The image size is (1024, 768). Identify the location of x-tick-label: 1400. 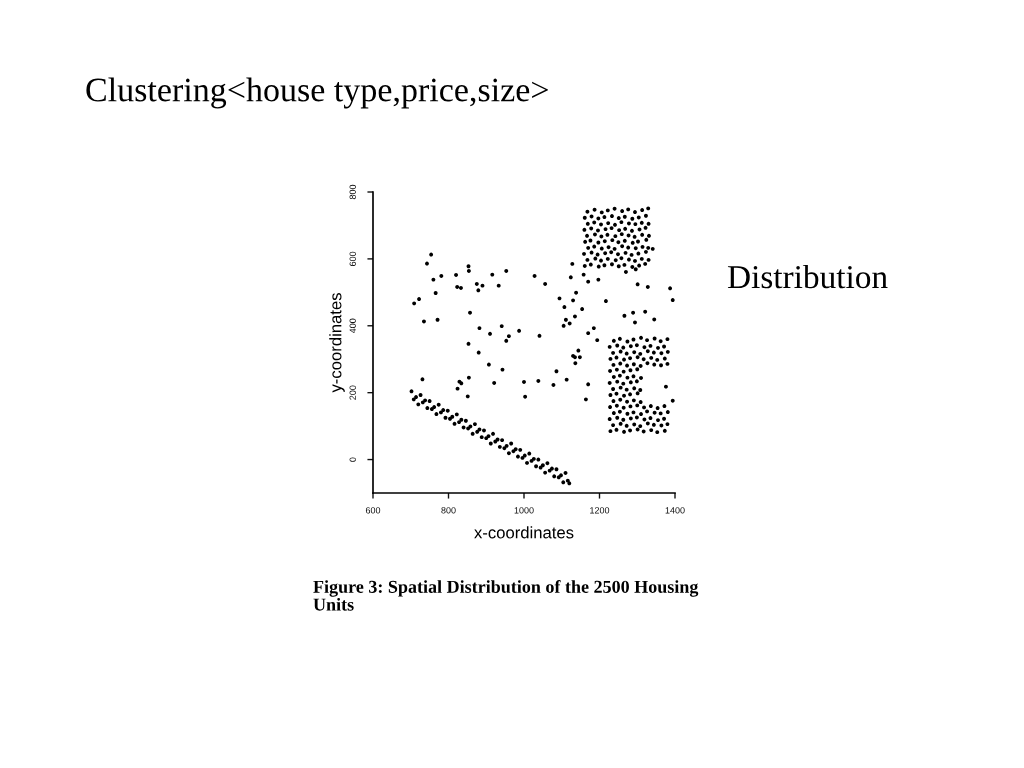
(675, 510).